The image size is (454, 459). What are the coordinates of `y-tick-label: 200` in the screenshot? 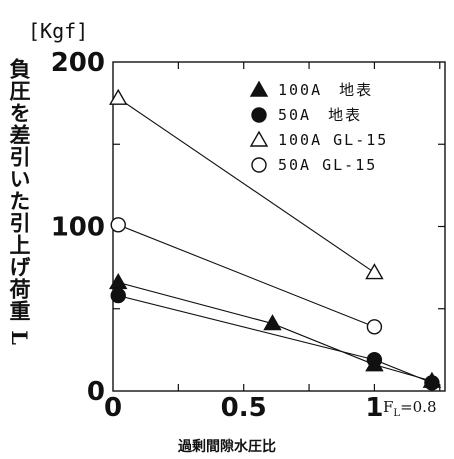 It's located at (78, 63).